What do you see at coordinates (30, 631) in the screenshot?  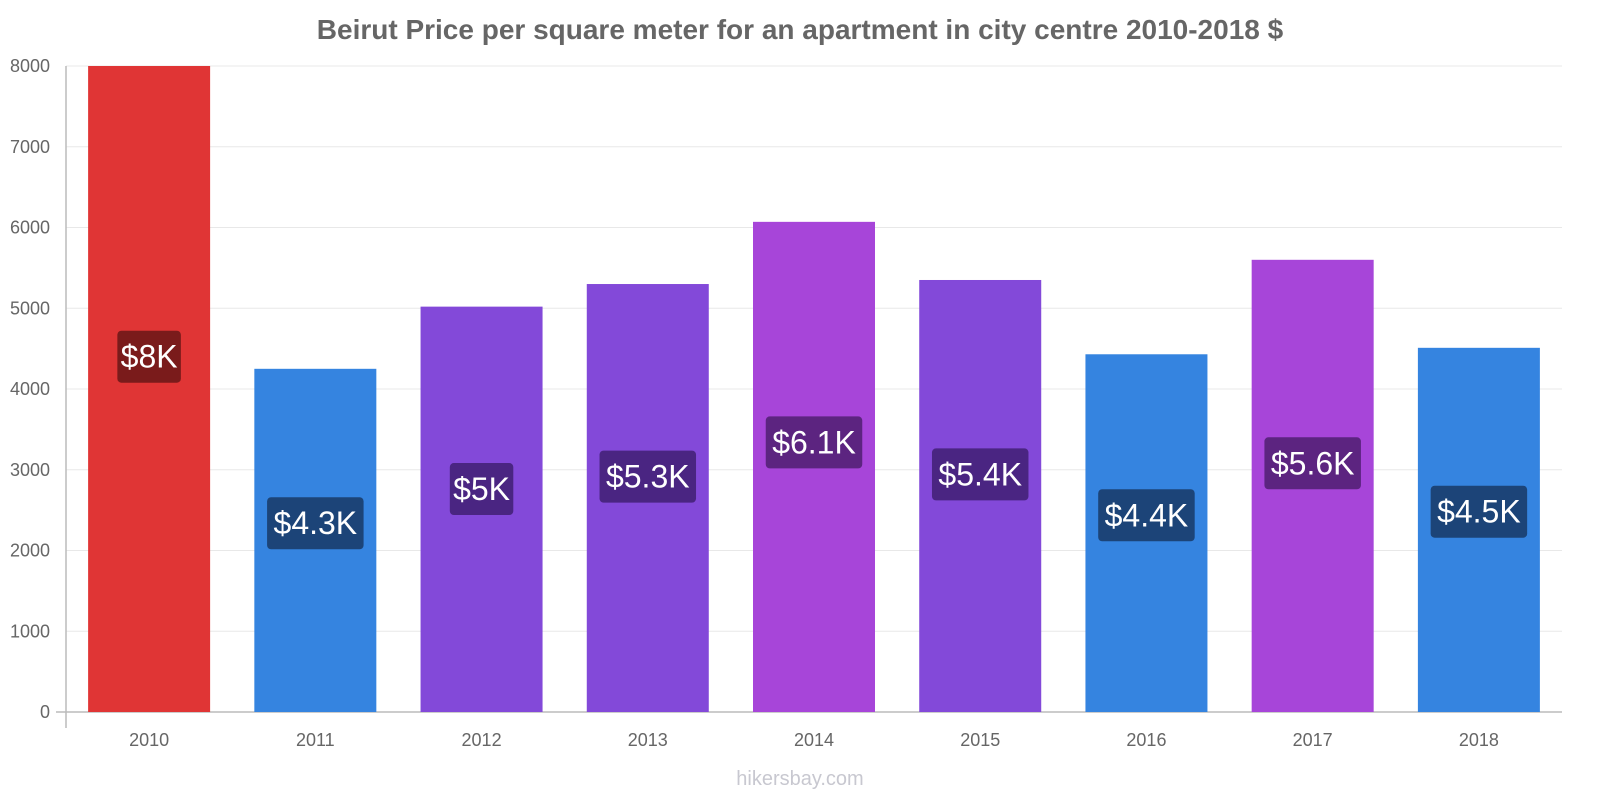 I see `y-tick-label: 1000` at bounding box center [30, 631].